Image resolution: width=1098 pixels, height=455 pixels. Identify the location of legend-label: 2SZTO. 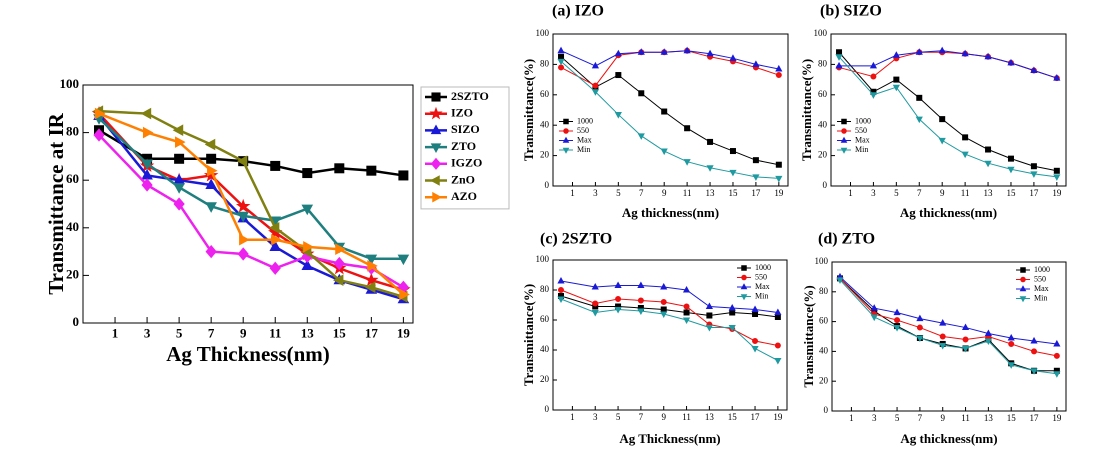
(470, 96).